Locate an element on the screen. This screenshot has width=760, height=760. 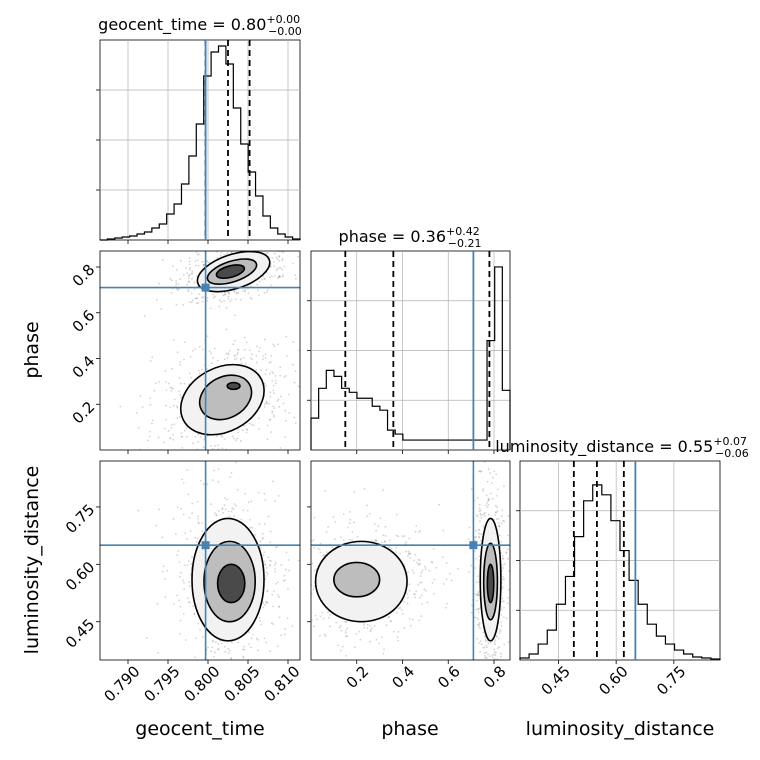
x-tick-label: 0.805 is located at coordinates (241, 683).